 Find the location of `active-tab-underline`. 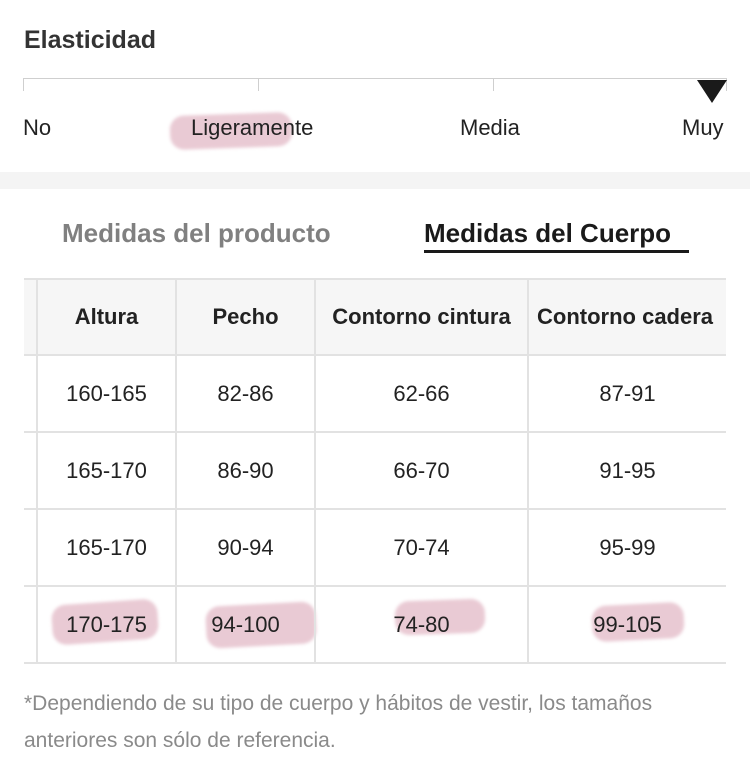

active-tab-underline is located at coordinates (556, 251).